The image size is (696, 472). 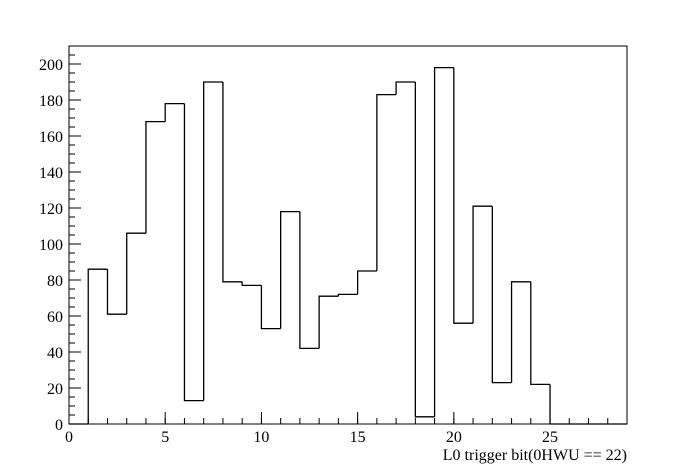 I want to click on y-tick-label: 80, so click(x=55, y=281).